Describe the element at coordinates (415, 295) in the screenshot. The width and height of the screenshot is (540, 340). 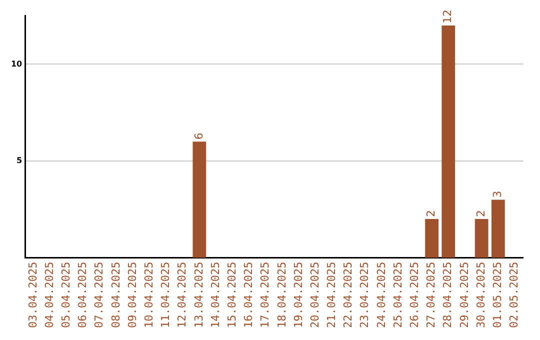
I see `x-tick-label: 26.04.2025` at that location.